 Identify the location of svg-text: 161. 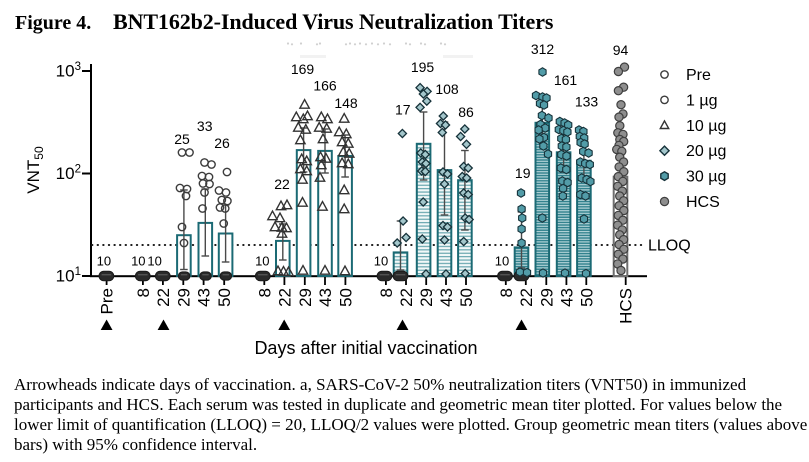
(566, 80).